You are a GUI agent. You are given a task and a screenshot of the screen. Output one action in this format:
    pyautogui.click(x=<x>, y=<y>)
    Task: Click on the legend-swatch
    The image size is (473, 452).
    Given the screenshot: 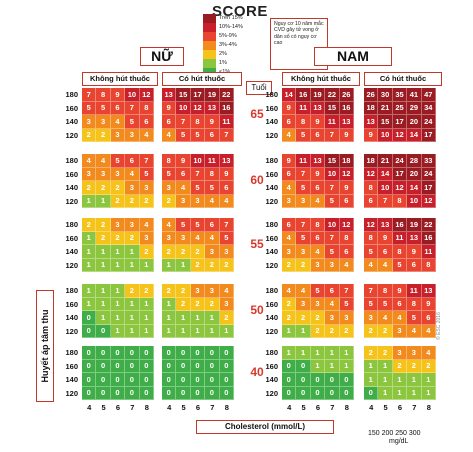 What is the action you would take?
    pyautogui.click(x=209, y=45)
    